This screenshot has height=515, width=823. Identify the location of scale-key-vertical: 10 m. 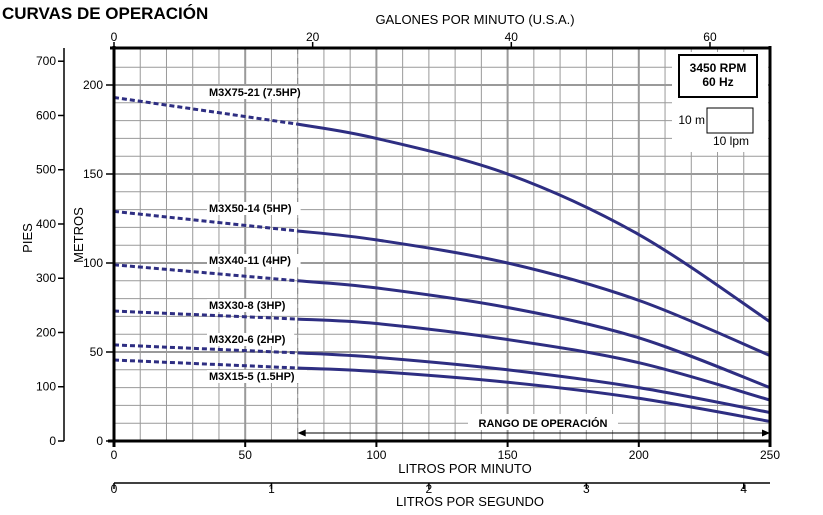
(691, 120).